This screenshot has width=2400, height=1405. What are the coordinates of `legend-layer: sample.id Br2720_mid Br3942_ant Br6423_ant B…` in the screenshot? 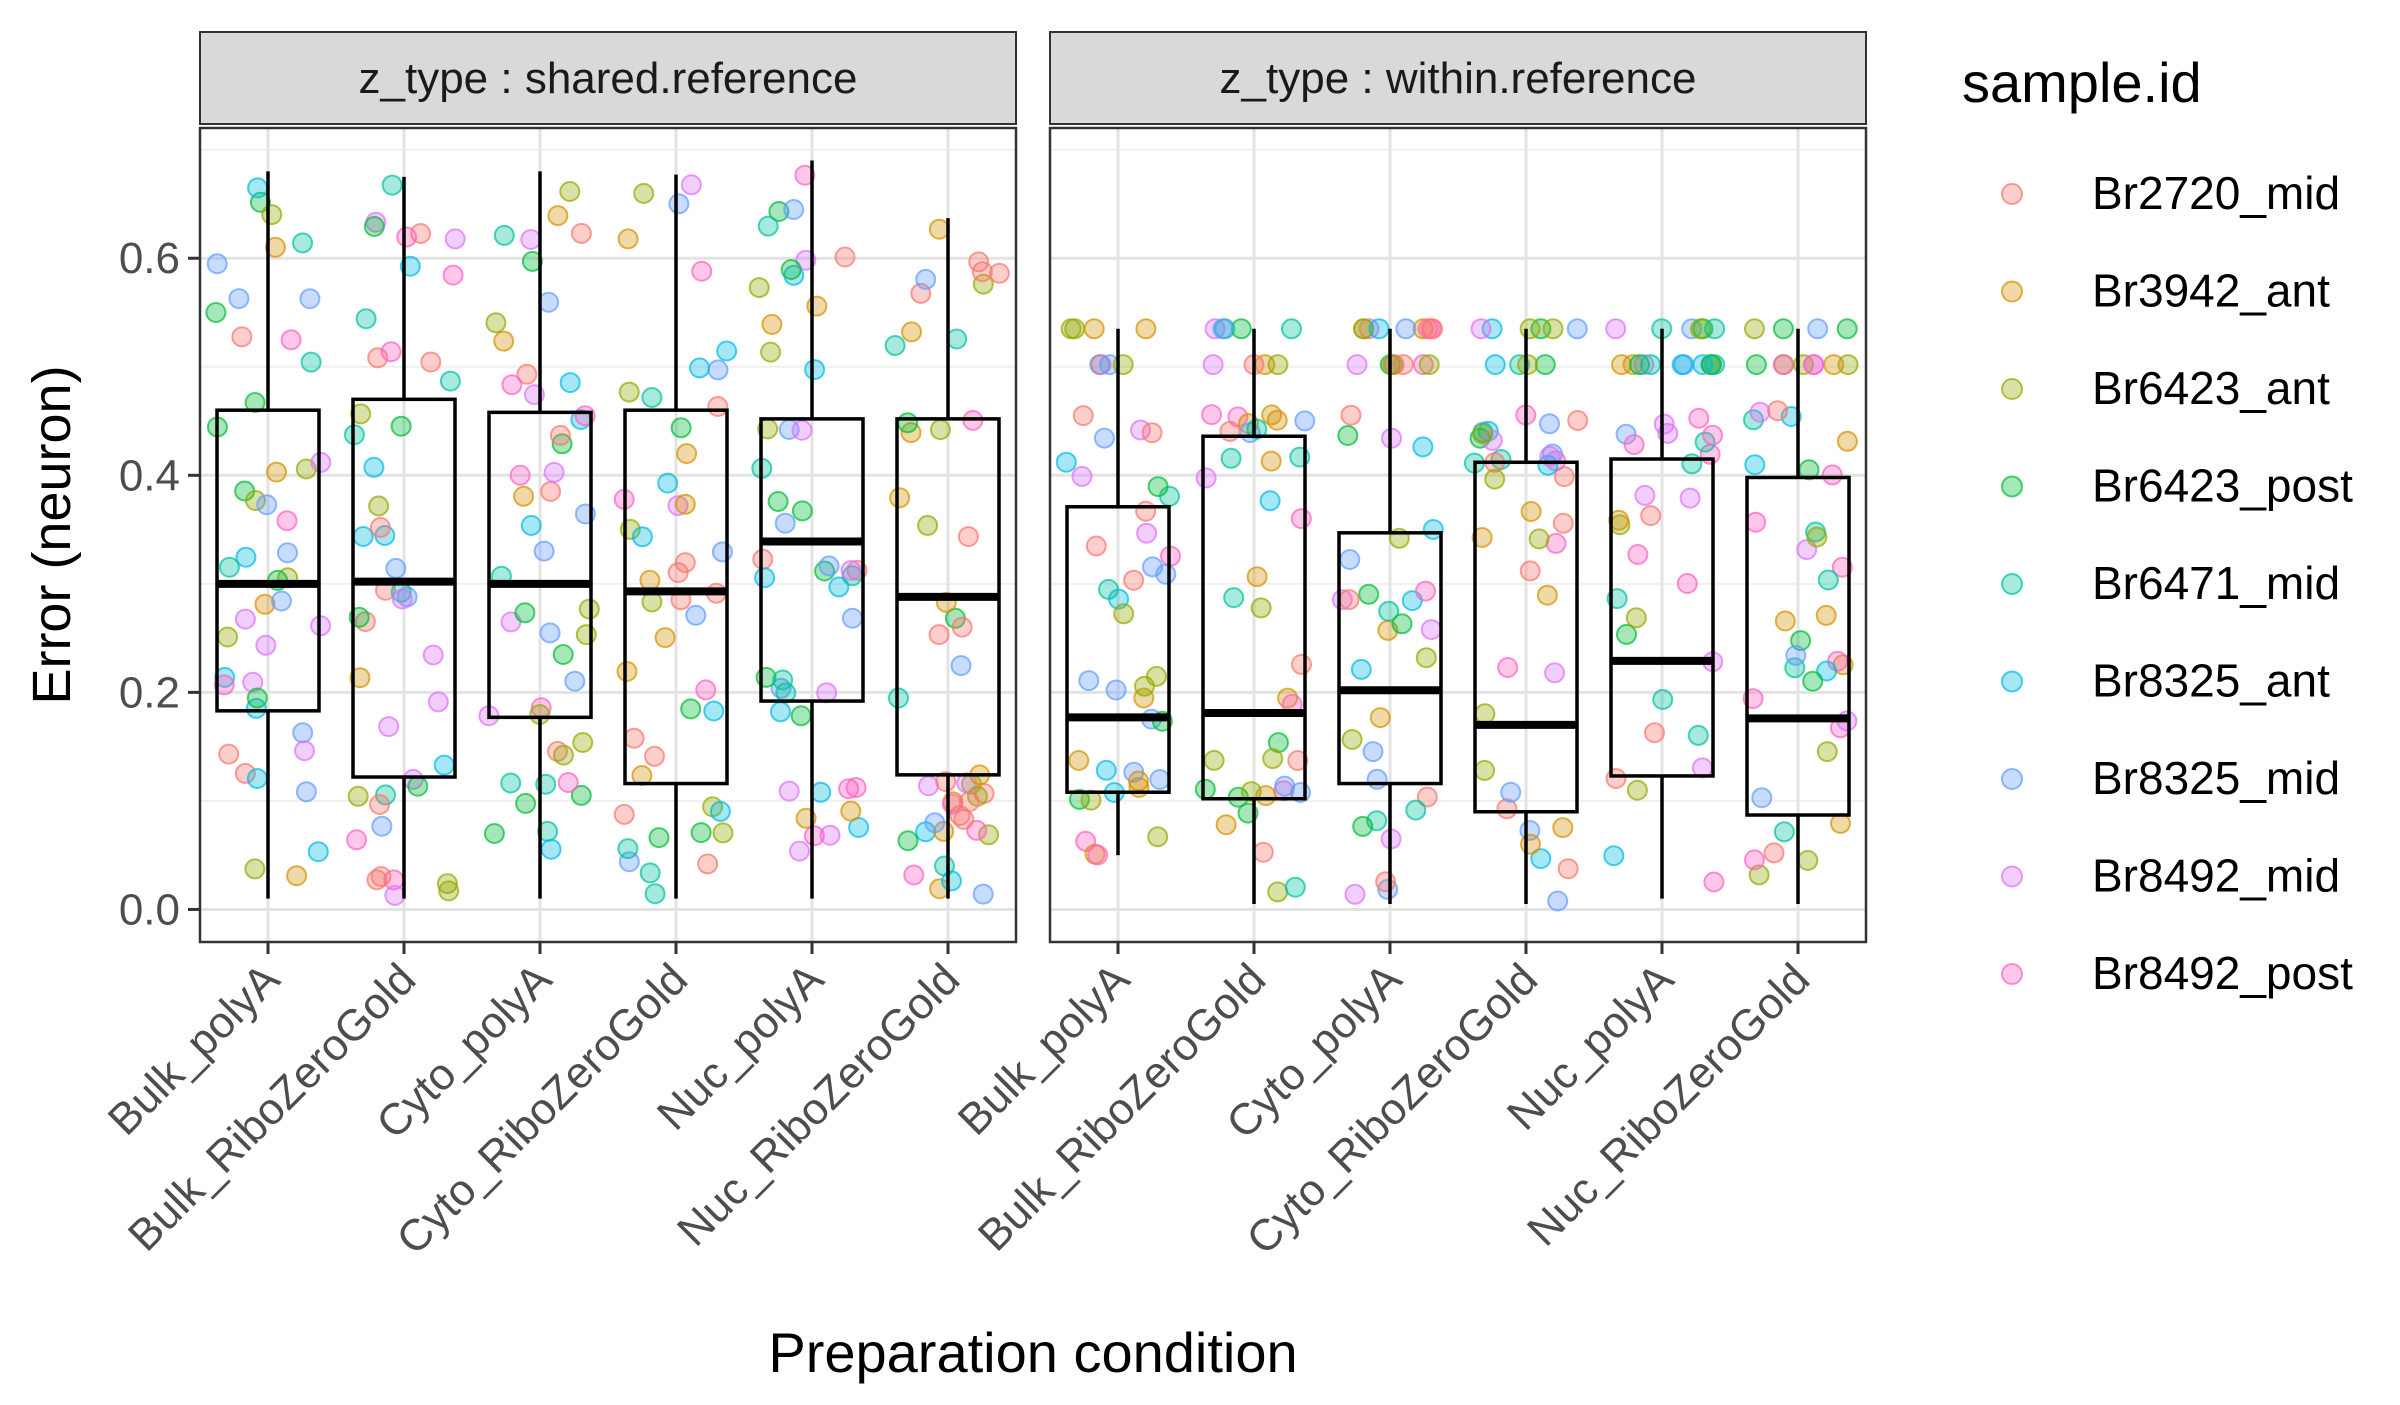 It's located at (2157, 525).